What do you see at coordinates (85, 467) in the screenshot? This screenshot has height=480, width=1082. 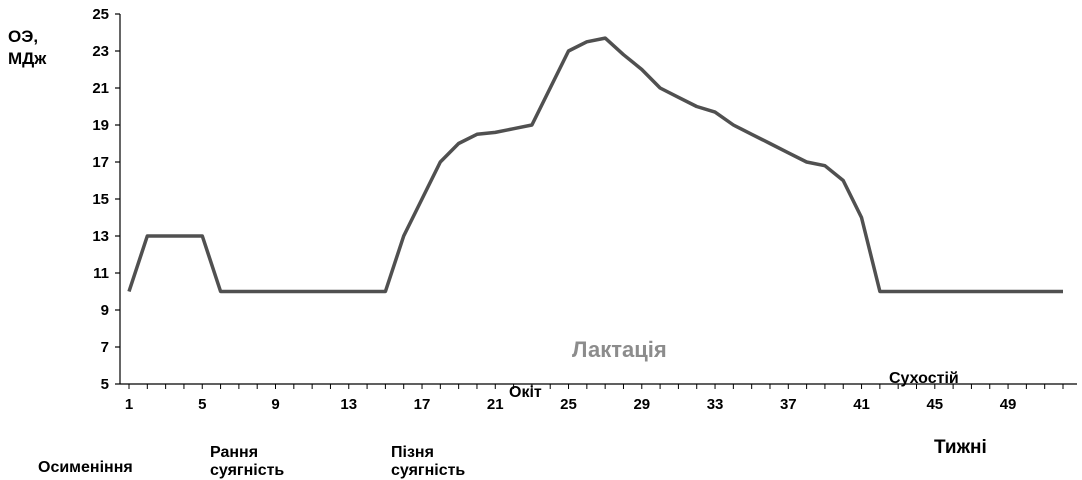 I see `phase-label-osim: Осименіння` at bounding box center [85, 467].